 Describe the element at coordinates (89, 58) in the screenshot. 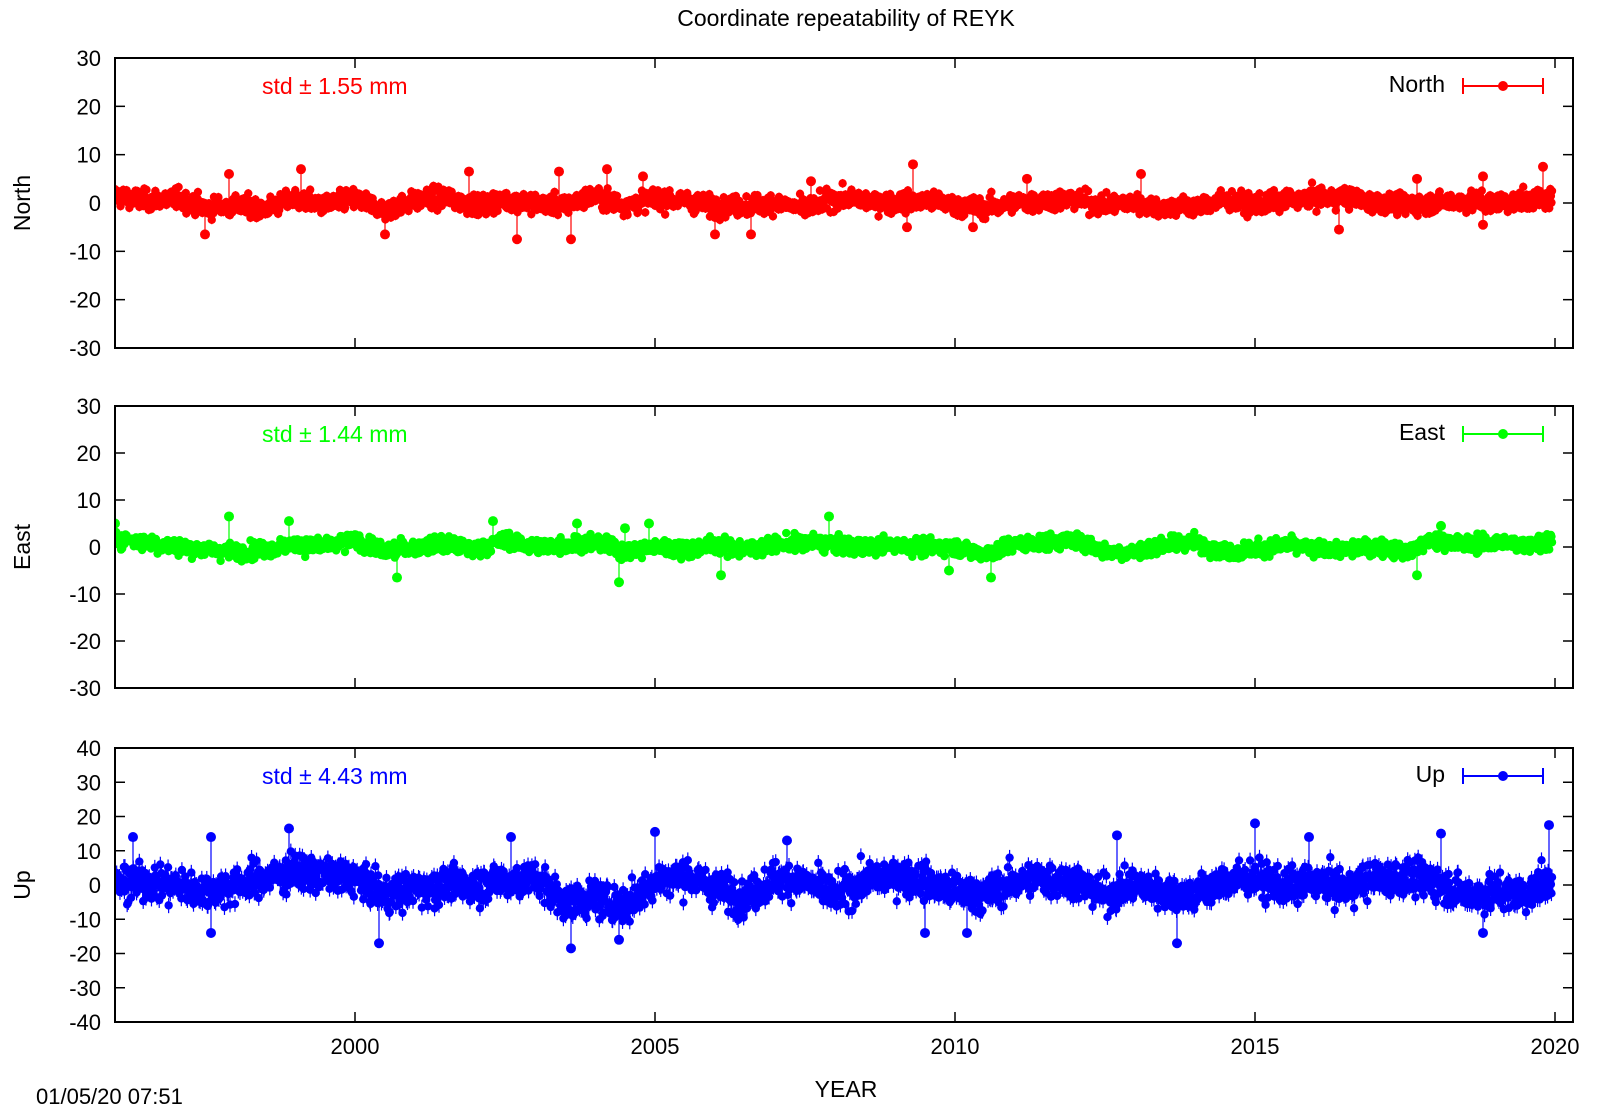

I see `y-tick-label: 30` at that location.